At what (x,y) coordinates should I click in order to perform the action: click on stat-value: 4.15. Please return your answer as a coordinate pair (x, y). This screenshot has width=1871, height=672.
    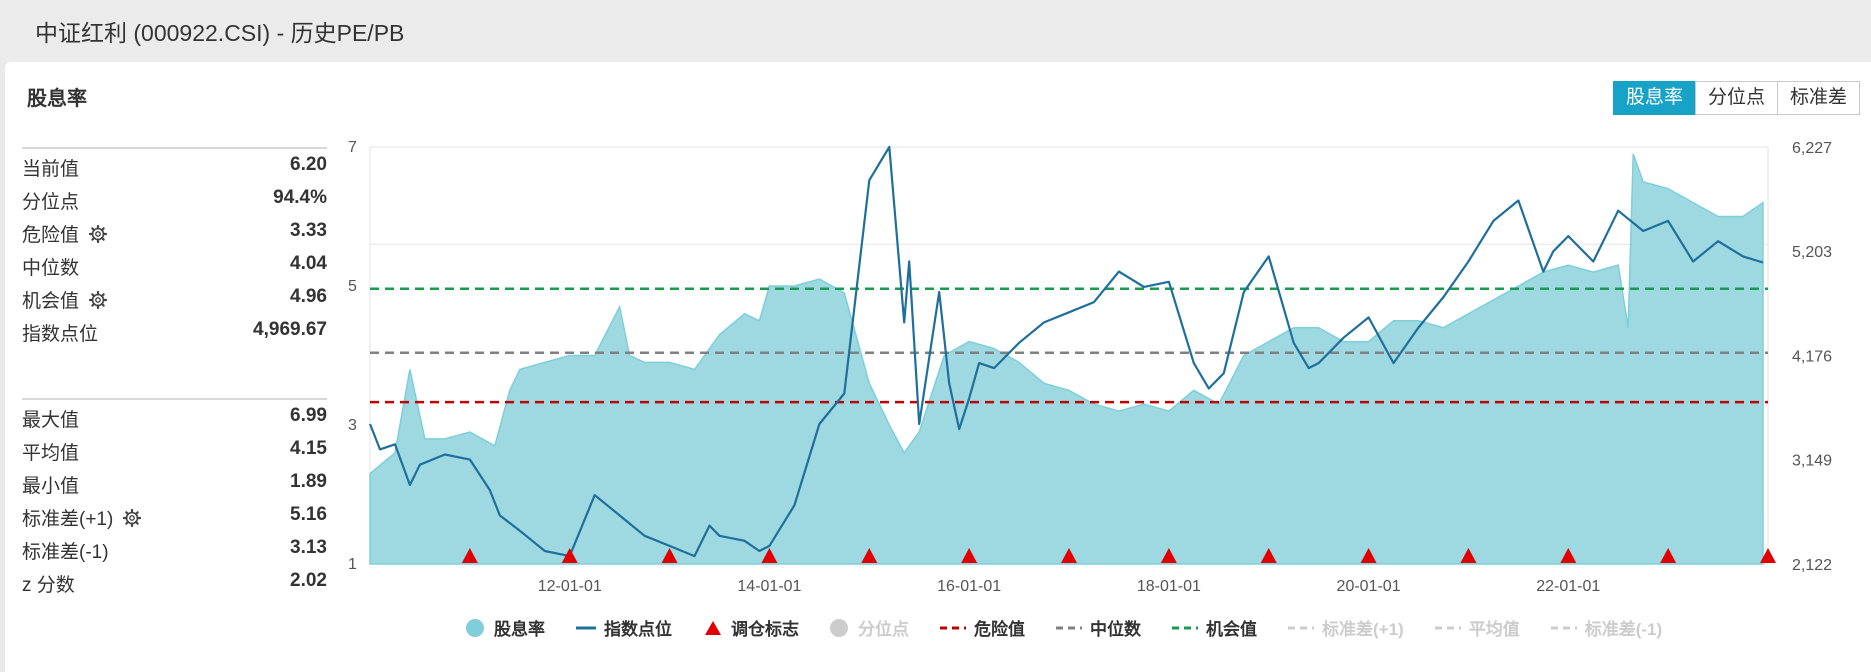
    Looking at the image, I should click on (308, 448).